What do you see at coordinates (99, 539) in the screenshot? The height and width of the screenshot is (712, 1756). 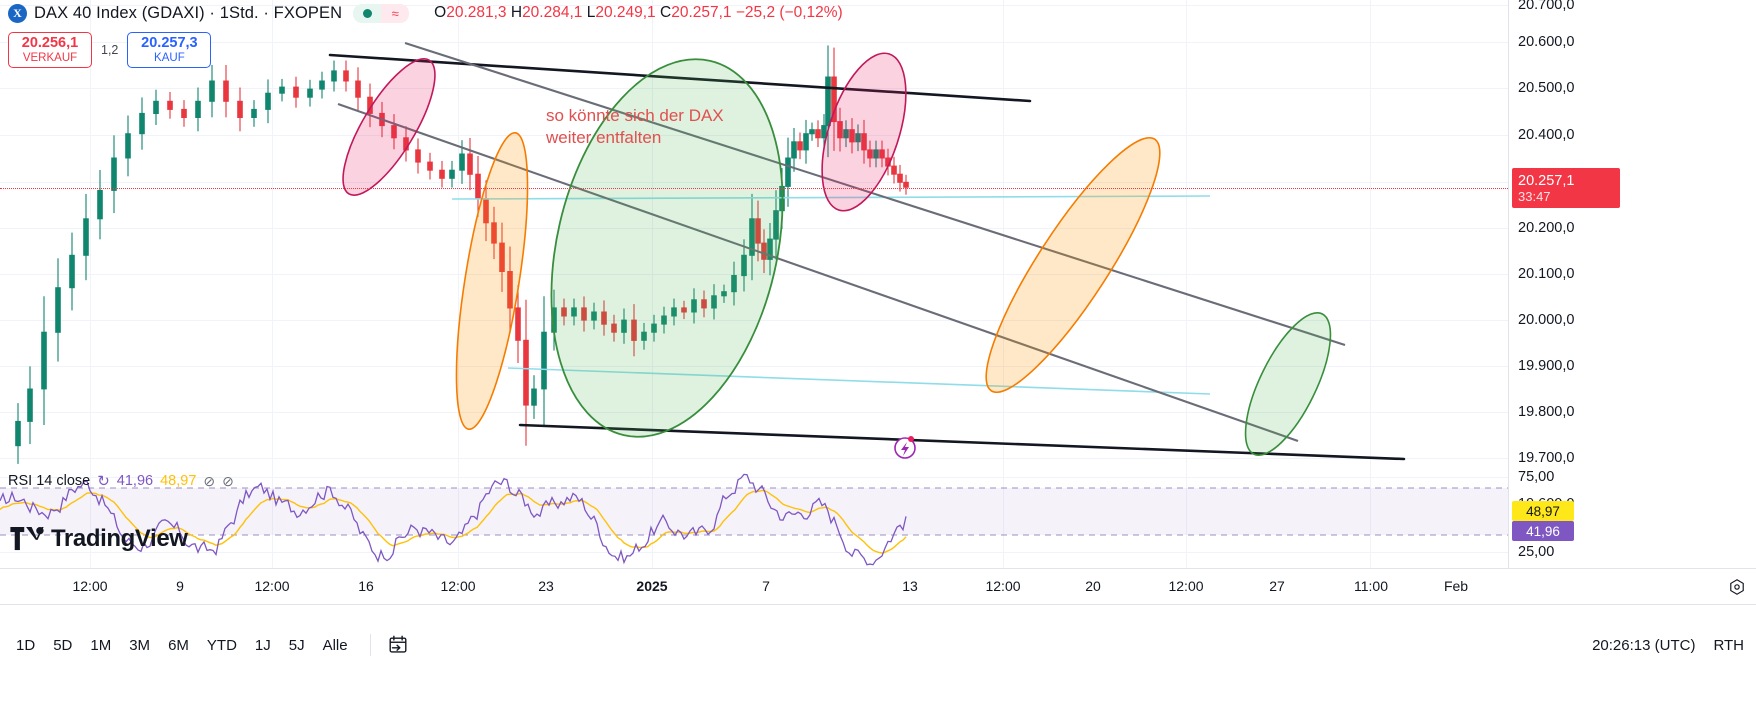 I see `tradingview-logo: TradingView` at bounding box center [99, 539].